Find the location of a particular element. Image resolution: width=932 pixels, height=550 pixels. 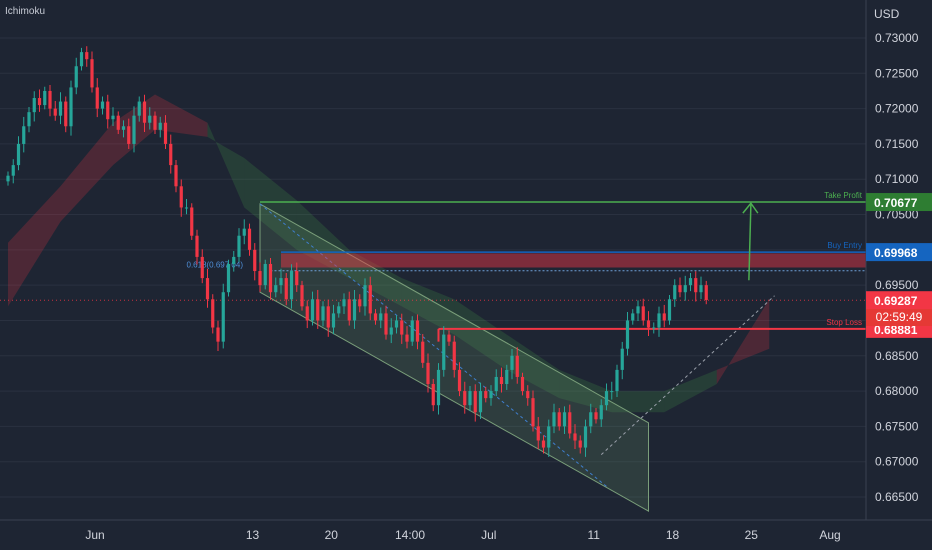

stop-loss-value: 0.68881 is located at coordinates (896, 330).